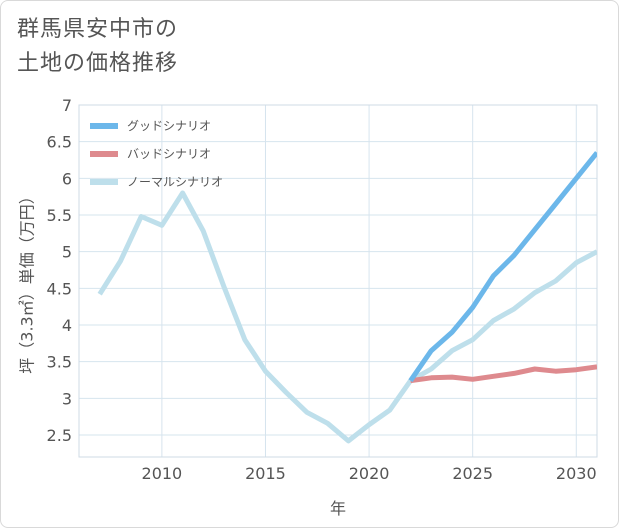 The image size is (621, 530). What do you see at coordinates (59, 270) in the screenshot?
I see `y-axis-ticks: 2.5 3 3.5 4 4.5 5 5.5 6 6.5 7` at bounding box center [59, 270].